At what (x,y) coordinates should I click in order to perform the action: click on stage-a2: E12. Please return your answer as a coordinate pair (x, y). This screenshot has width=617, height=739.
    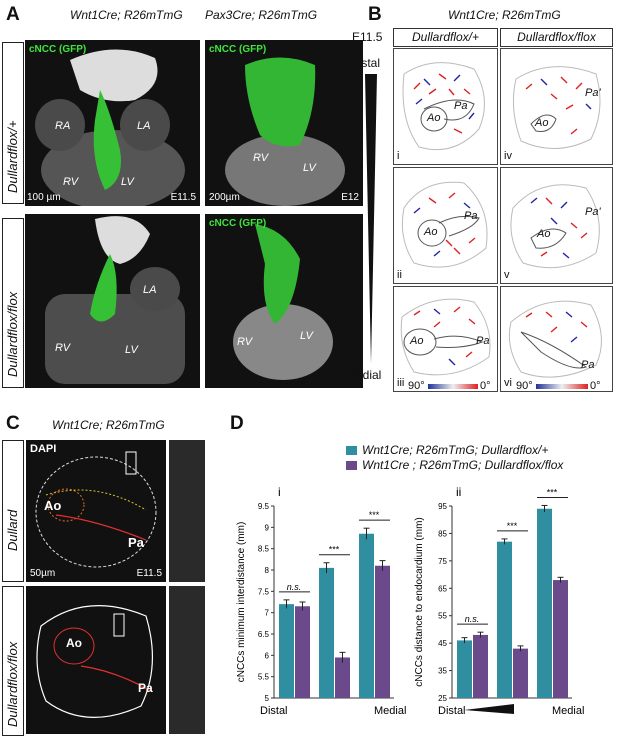
    Looking at the image, I should click on (350, 197).